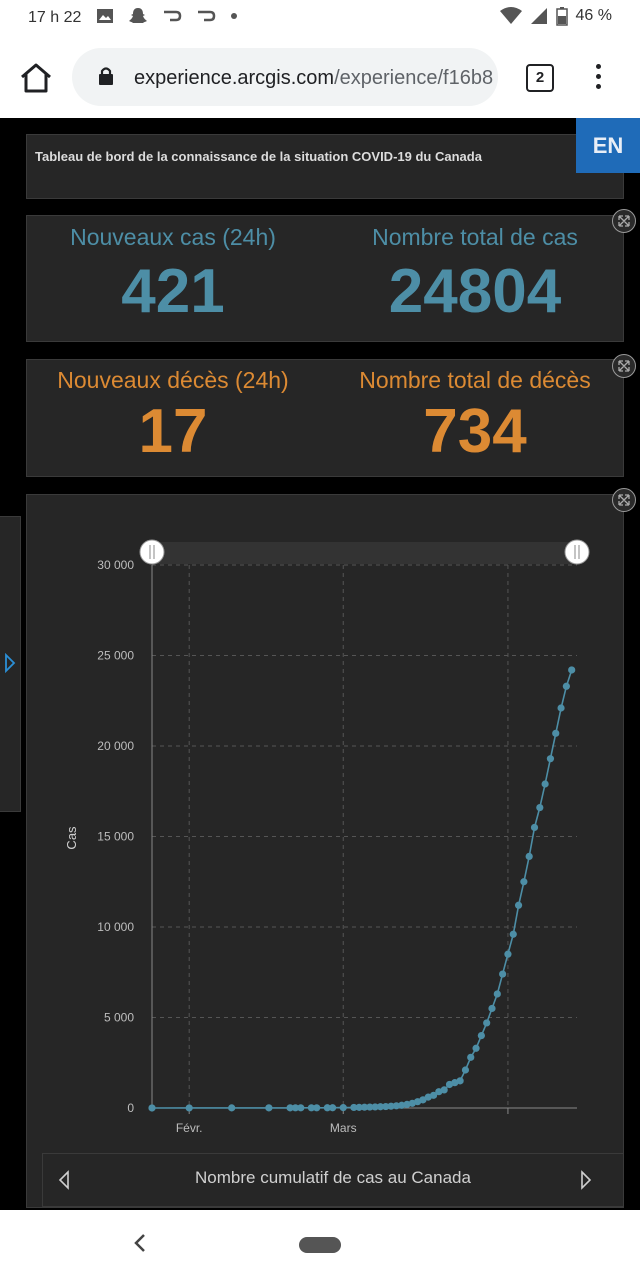  I want to click on image-notification-icon, so click(105, 16).